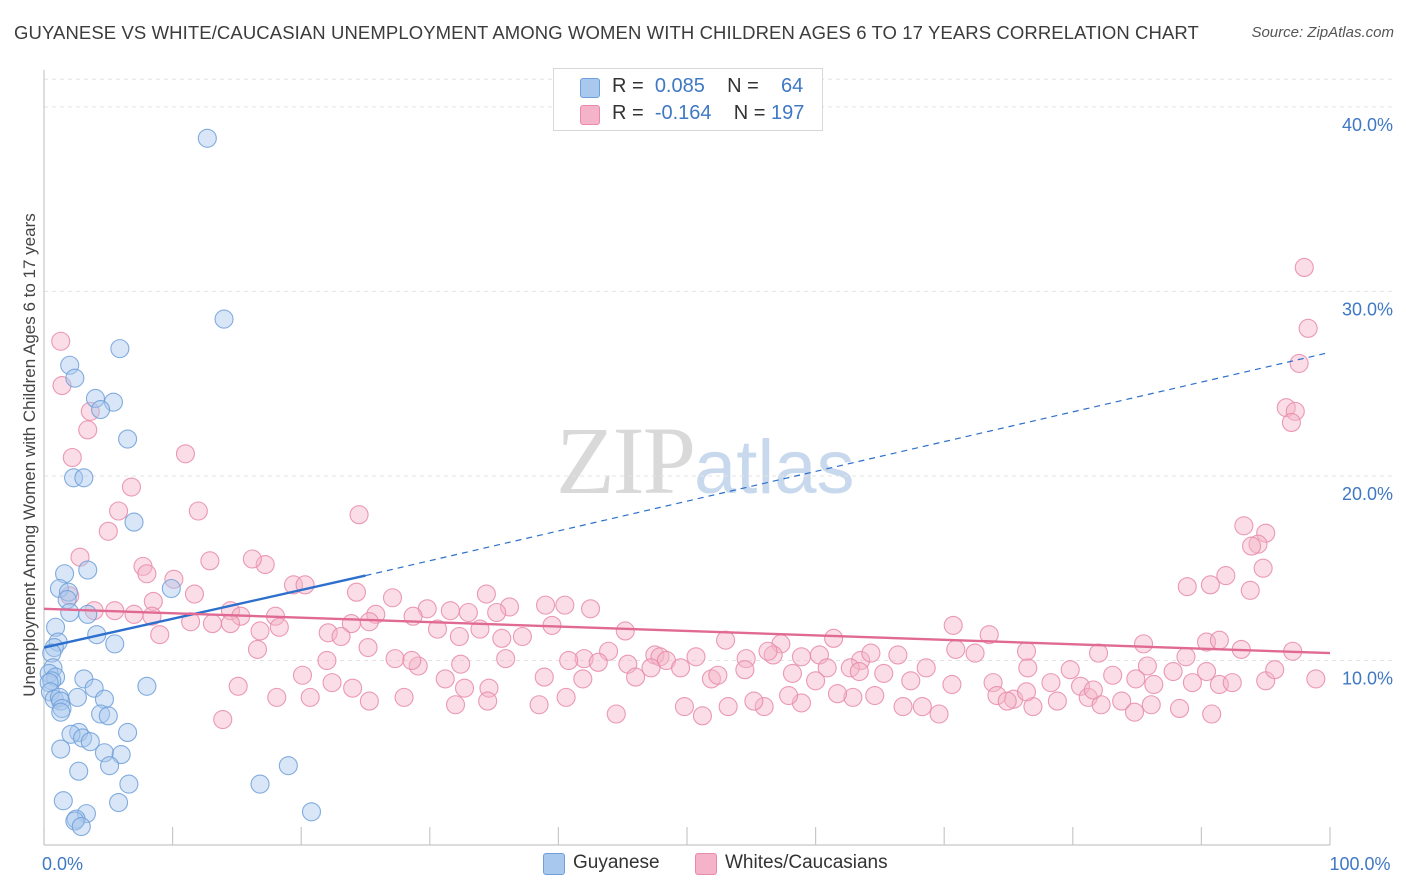  What do you see at coordinates (1322, 32) in the screenshot?
I see `source-label: Source: ZipAtlas.com` at bounding box center [1322, 32].